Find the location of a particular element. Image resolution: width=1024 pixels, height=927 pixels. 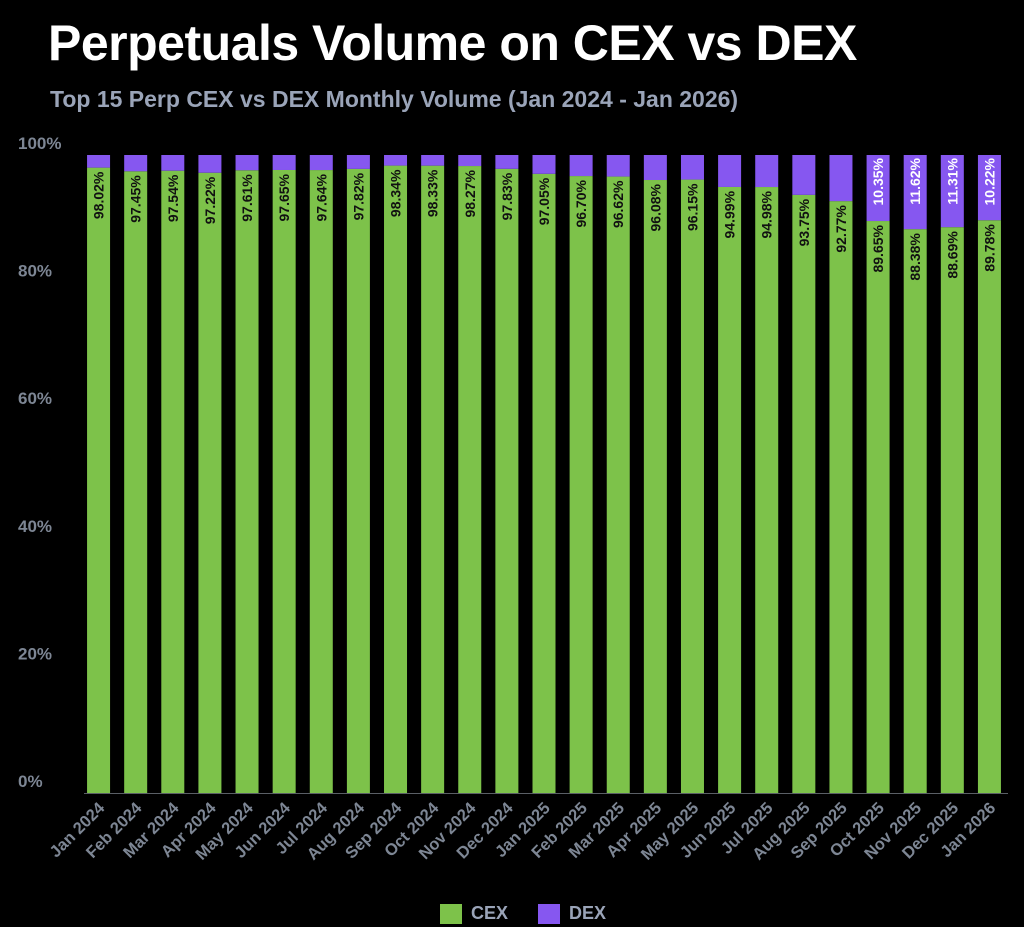

bar-label-cex: 98.34% is located at coordinates (396, 193).